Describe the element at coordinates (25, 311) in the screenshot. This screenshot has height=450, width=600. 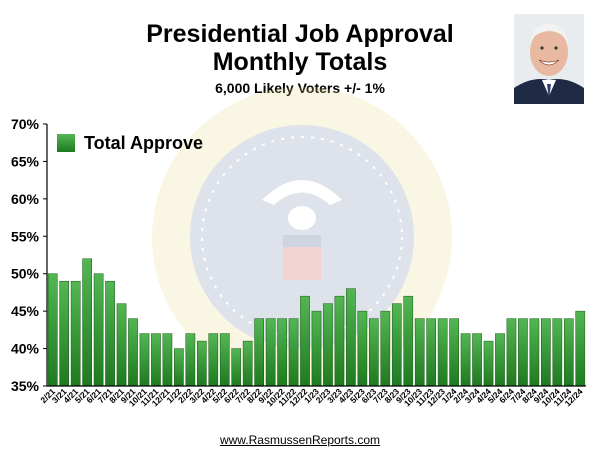
I see `y-tick-label: 45%` at that location.